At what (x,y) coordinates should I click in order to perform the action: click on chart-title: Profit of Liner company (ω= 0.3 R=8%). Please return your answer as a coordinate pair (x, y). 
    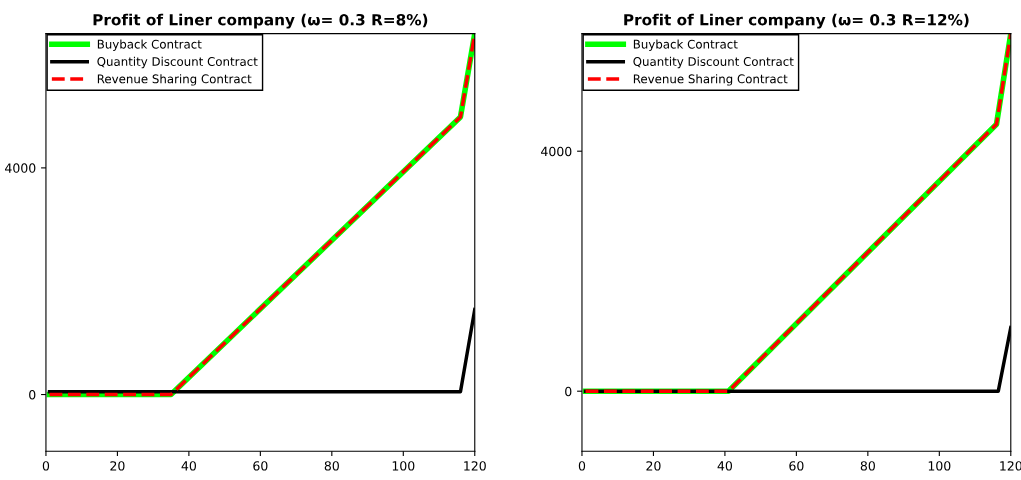
    Looking at the image, I should click on (260, 21).